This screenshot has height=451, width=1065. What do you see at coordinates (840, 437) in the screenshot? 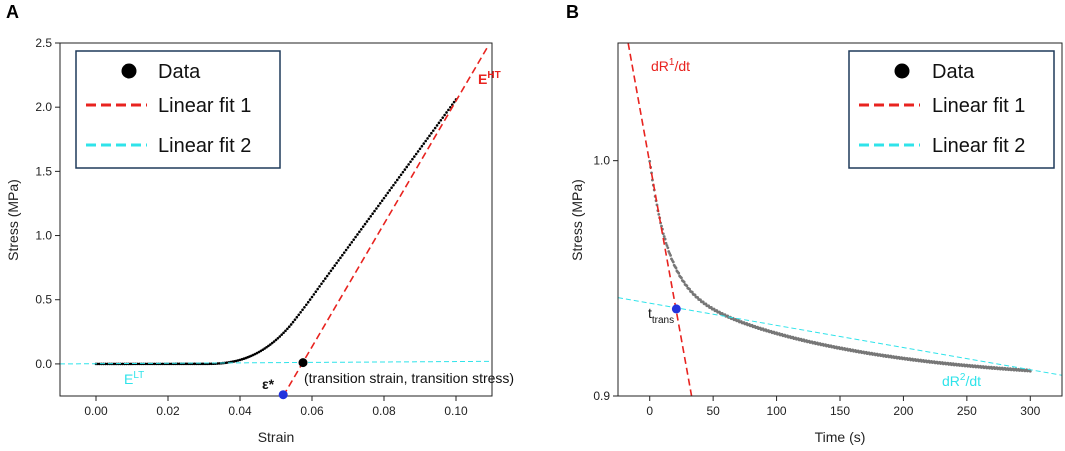
I see `x-axis-label-b: Time (s)` at bounding box center [840, 437].